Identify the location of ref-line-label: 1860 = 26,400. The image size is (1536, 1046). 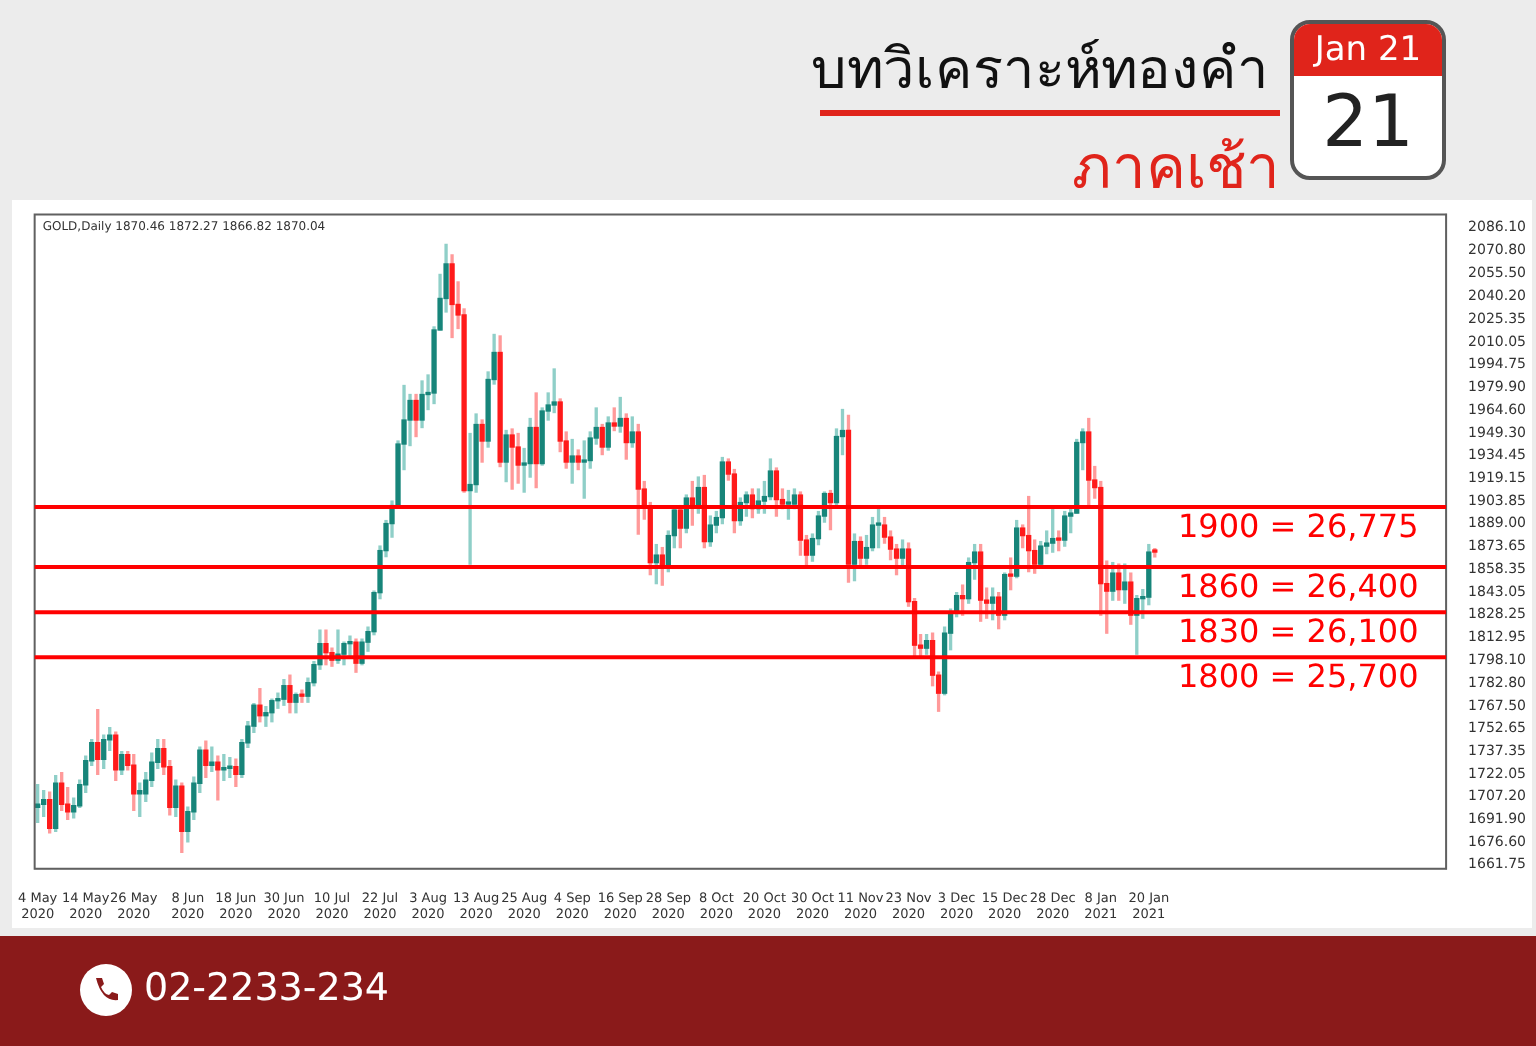
(1298, 586).